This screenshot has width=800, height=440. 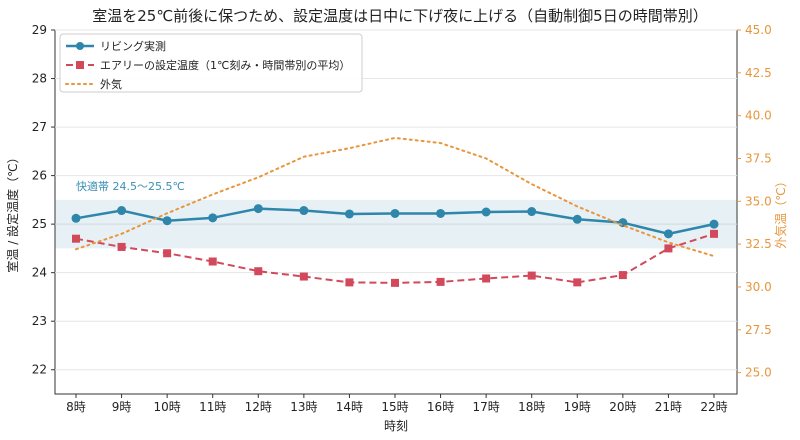 What do you see at coordinates (758, 30) in the screenshot?
I see `y2-tick-label: 45.0` at bounding box center [758, 30].